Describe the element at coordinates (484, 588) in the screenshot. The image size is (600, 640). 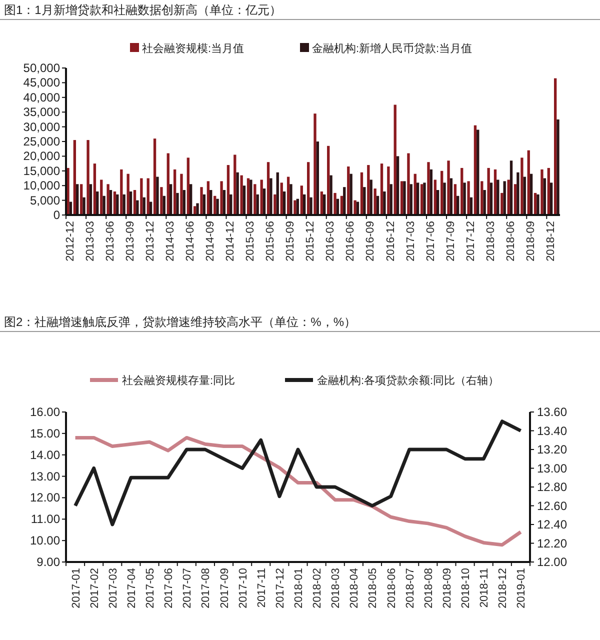
I see `x-tick-label: 2018-11` at that location.